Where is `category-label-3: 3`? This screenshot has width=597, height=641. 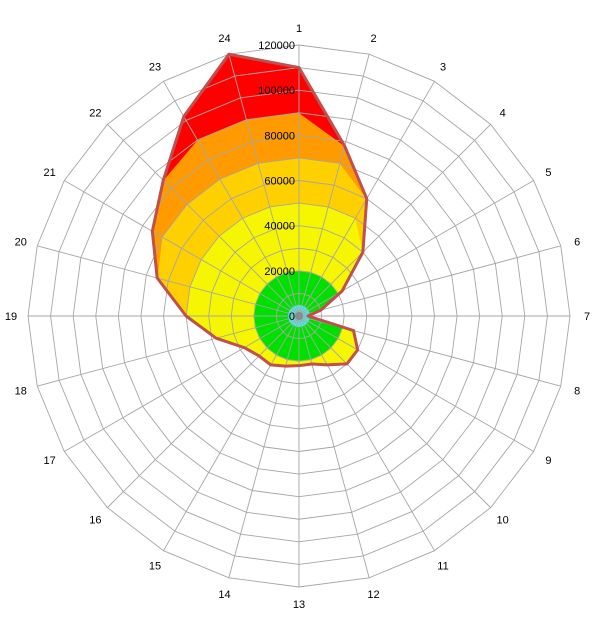
category-label-3: 3 is located at coordinates (443, 68).